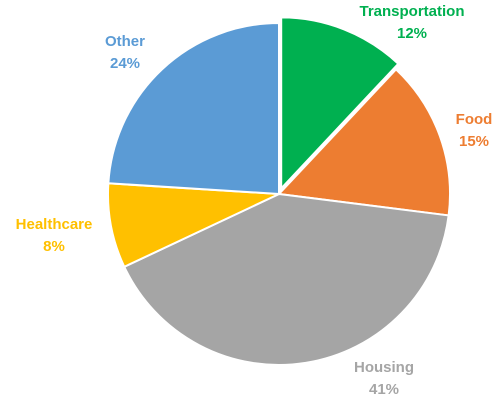 This screenshot has height=400, width=494. What do you see at coordinates (474, 141) in the screenshot?
I see `slice-value-label: 15%` at bounding box center [474, 141].